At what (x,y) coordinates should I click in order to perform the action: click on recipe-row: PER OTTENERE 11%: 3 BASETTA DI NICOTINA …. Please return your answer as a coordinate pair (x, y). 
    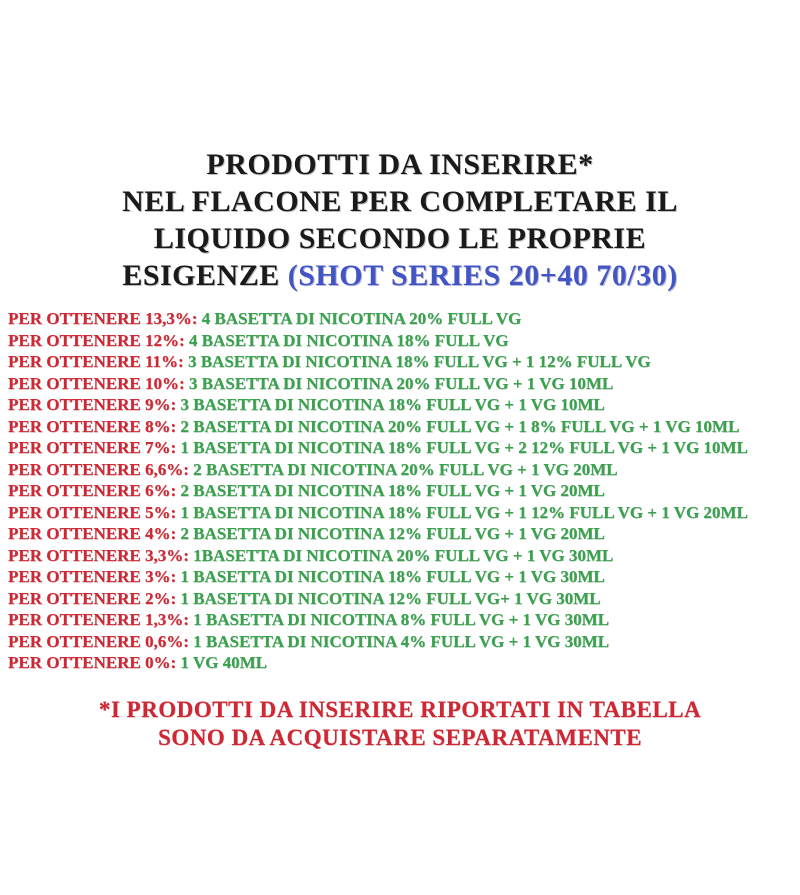
    Looking at the image, I should click on (404, 362).